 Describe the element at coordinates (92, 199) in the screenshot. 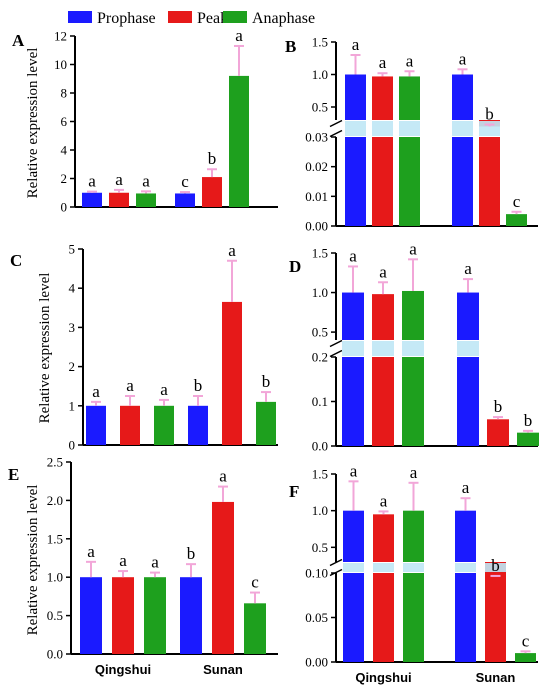

I see `panel-a-bar-prophase-qingshui` at that location.